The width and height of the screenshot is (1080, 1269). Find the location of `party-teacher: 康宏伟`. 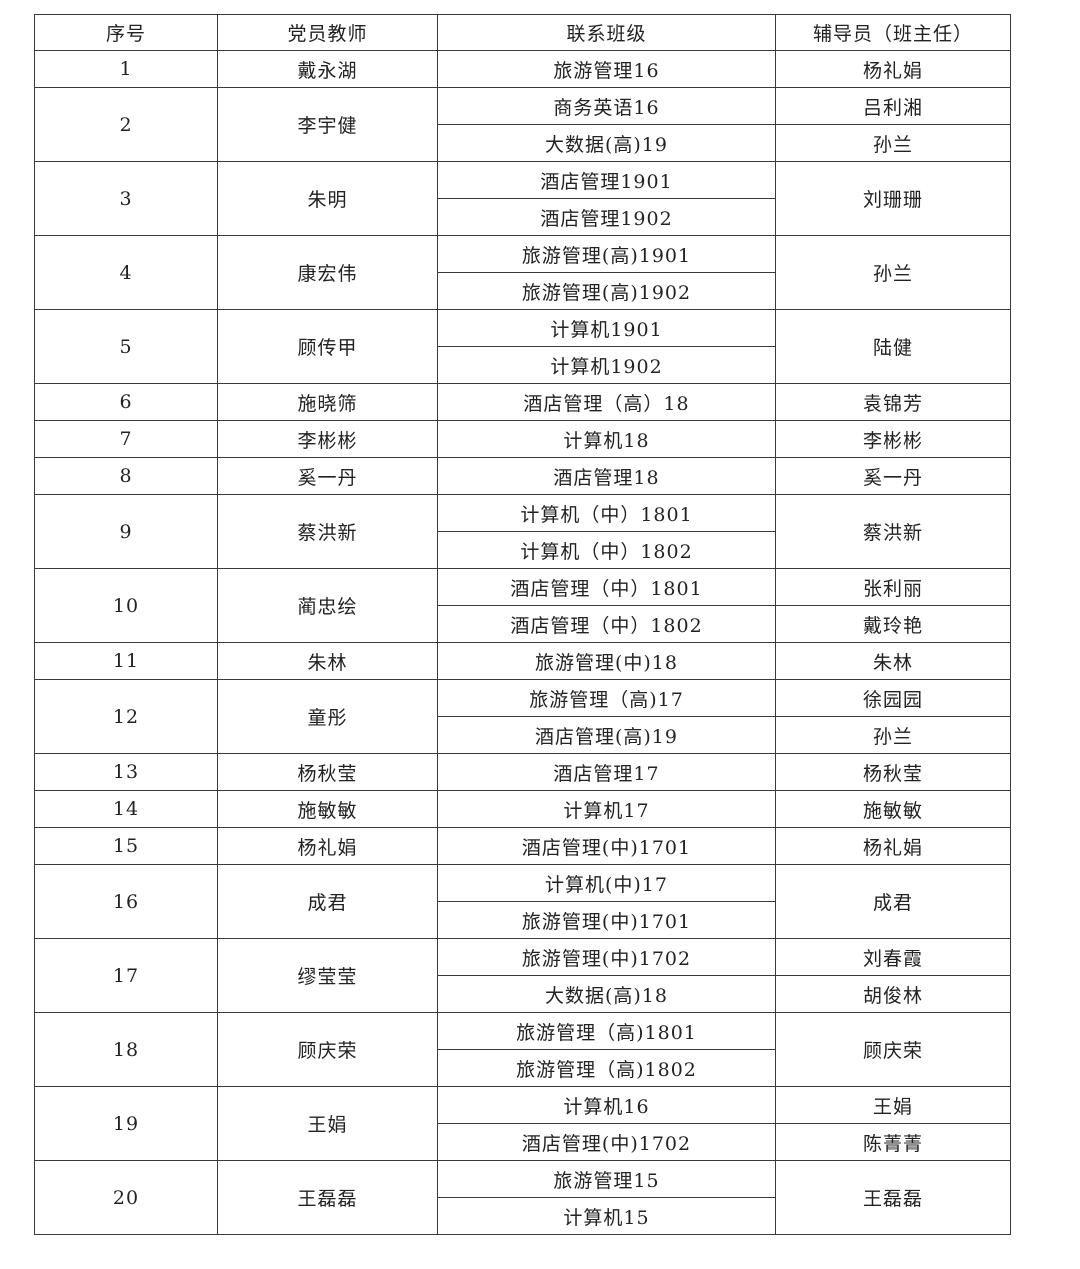

party-teacher: 康宏伟 is located at coordinates (327, 272).